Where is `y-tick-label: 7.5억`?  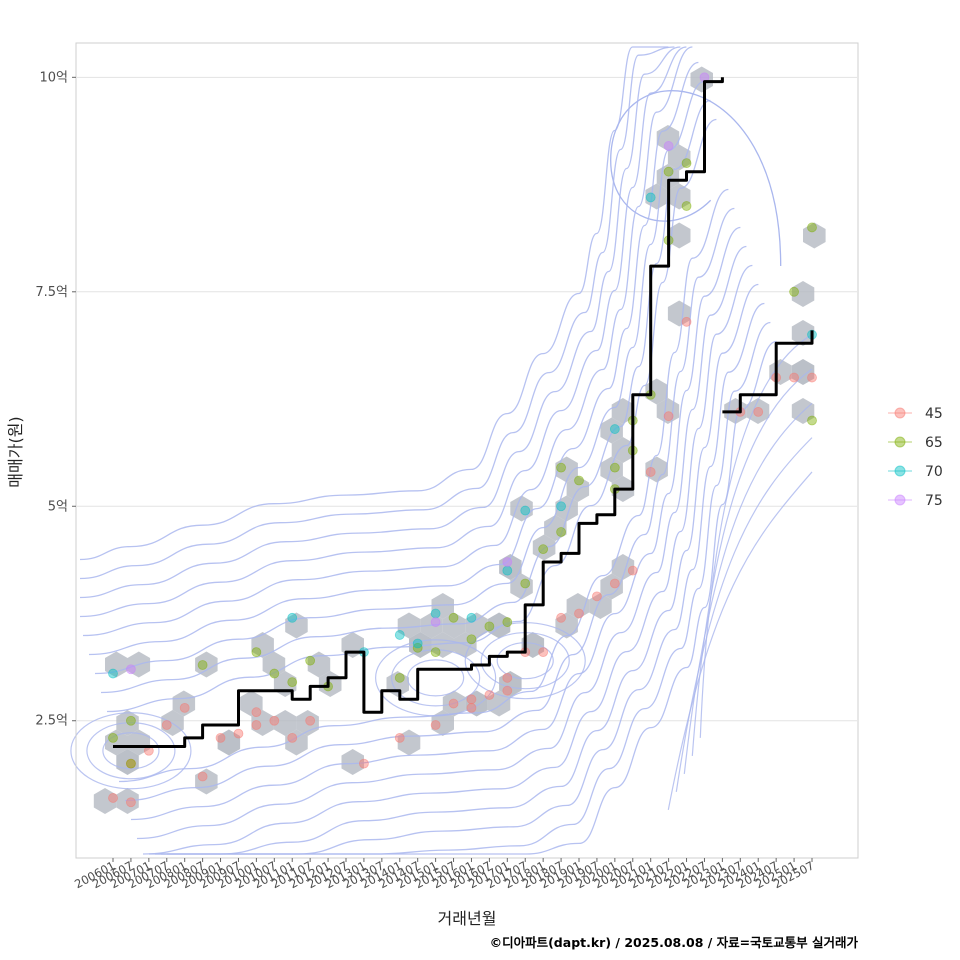
y-tick-label: 7.5억 is located at coordinates (51, 292).